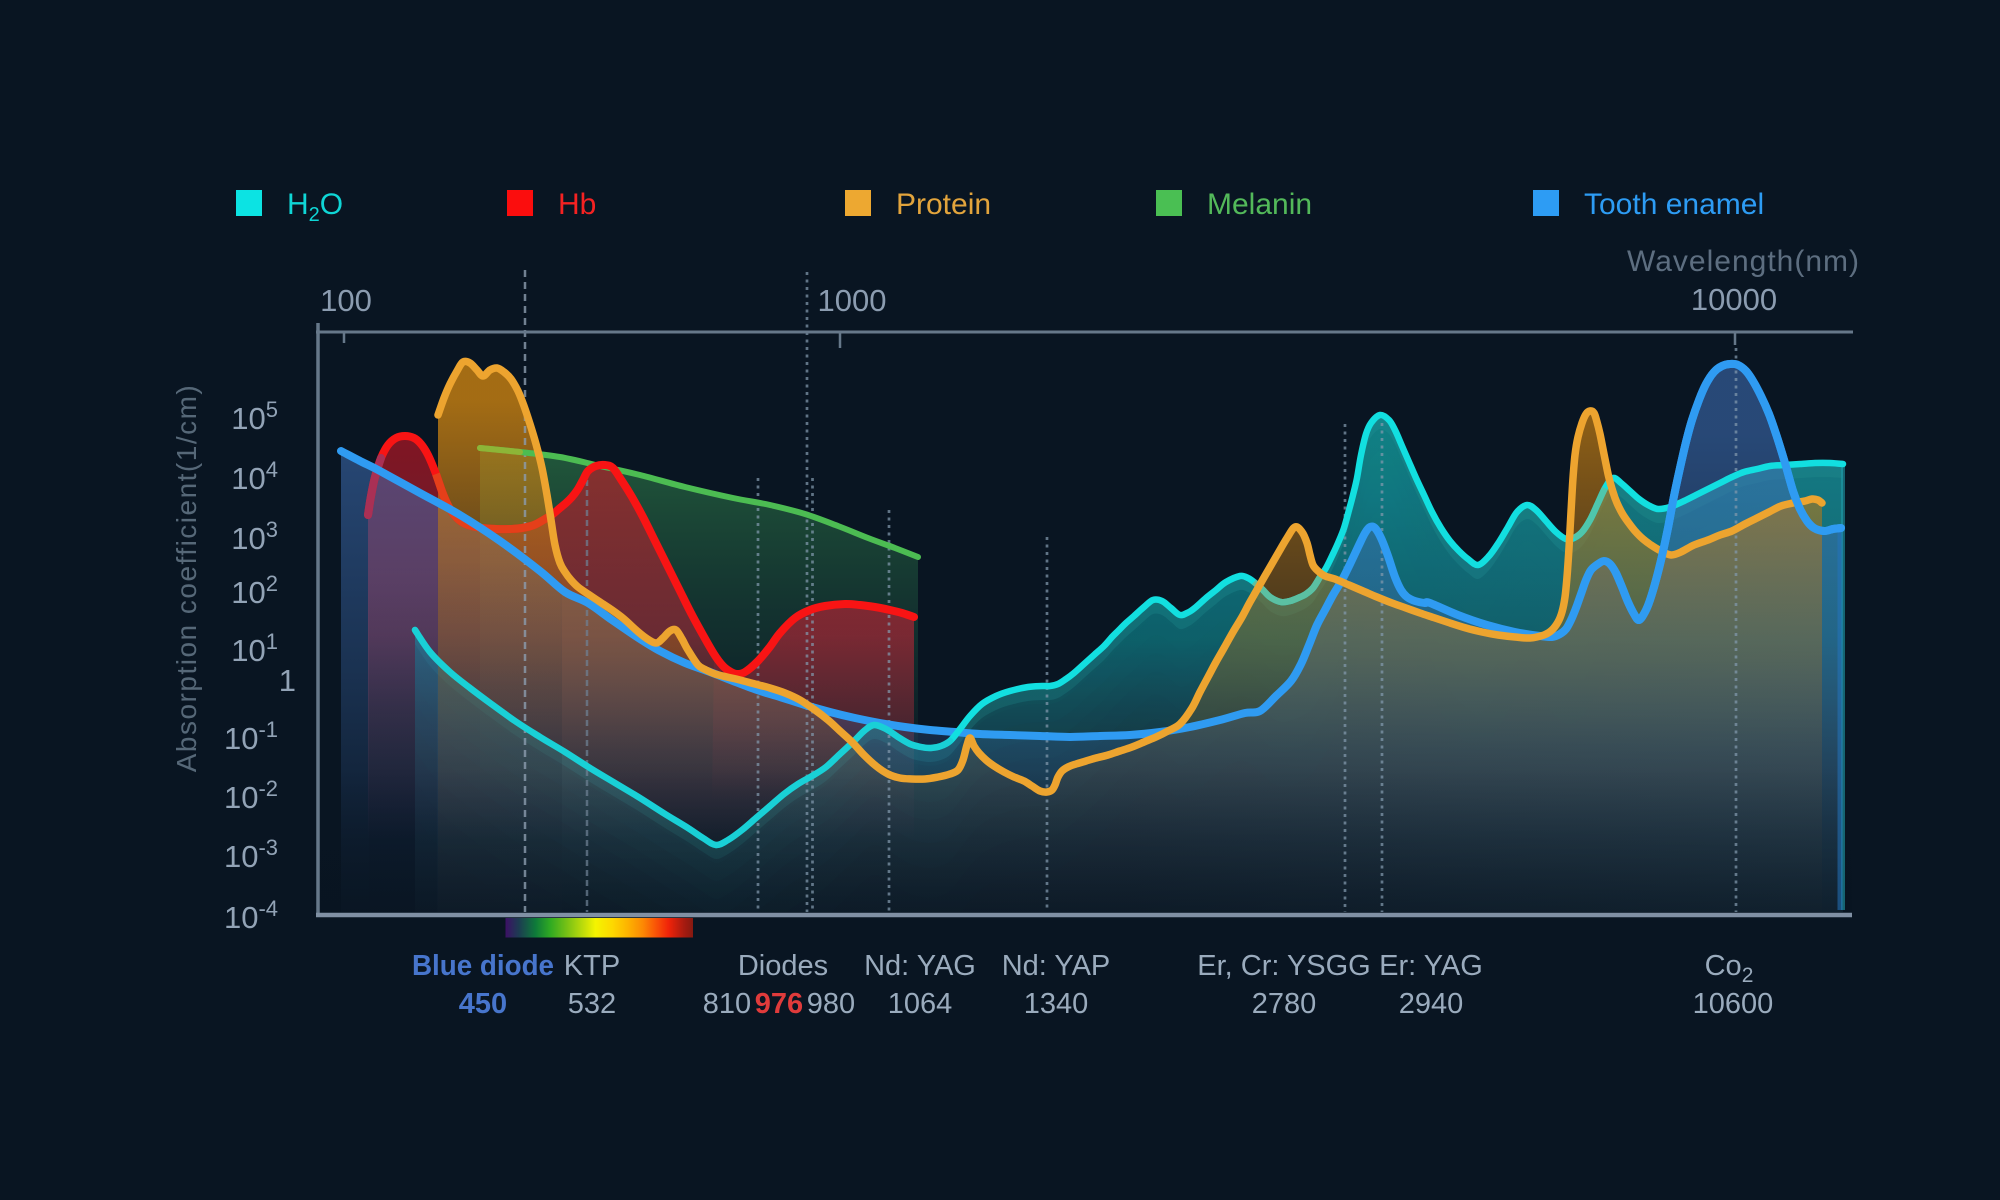 This screenshot has height=1200, width=2000. What do you see at coordinates (592, 1004) in the screenshot?
I see `svg-text: 532` at bounding box center [592, 1004].